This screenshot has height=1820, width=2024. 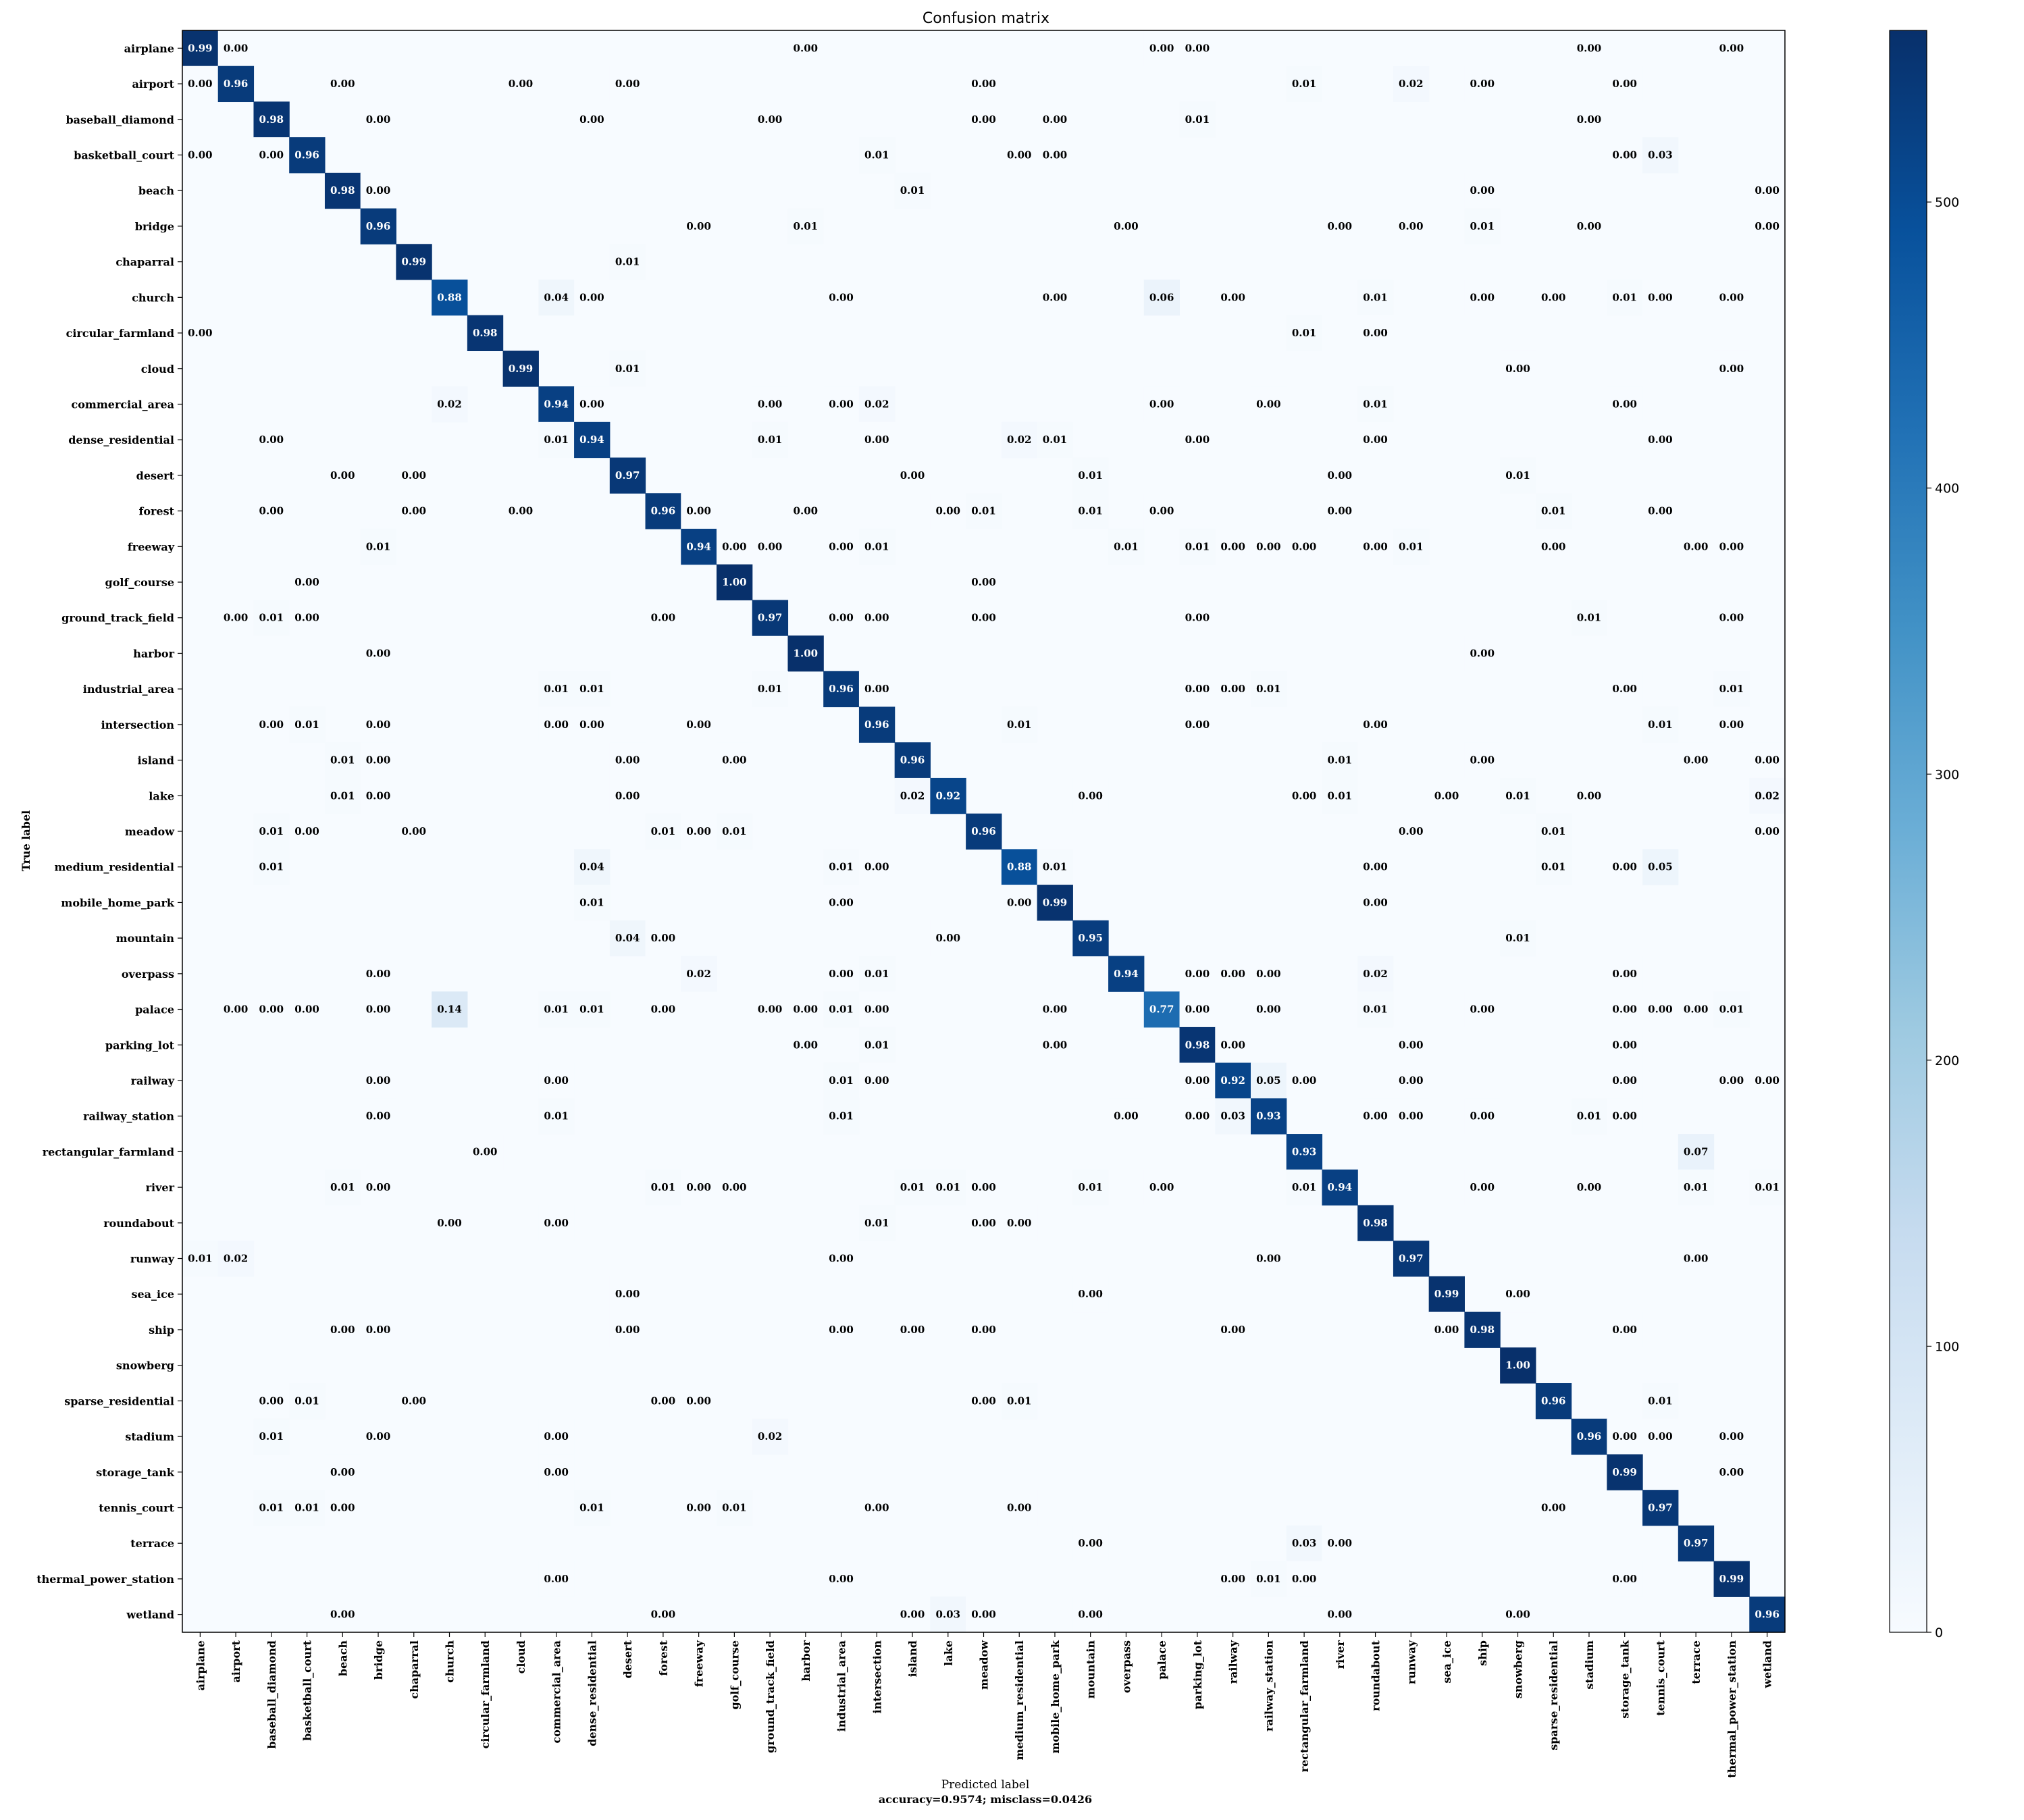 What do you see at coordinates (154, 226) in the screenshot?
I see `y-tick-label: bridge` at bounding box center [154, 226].